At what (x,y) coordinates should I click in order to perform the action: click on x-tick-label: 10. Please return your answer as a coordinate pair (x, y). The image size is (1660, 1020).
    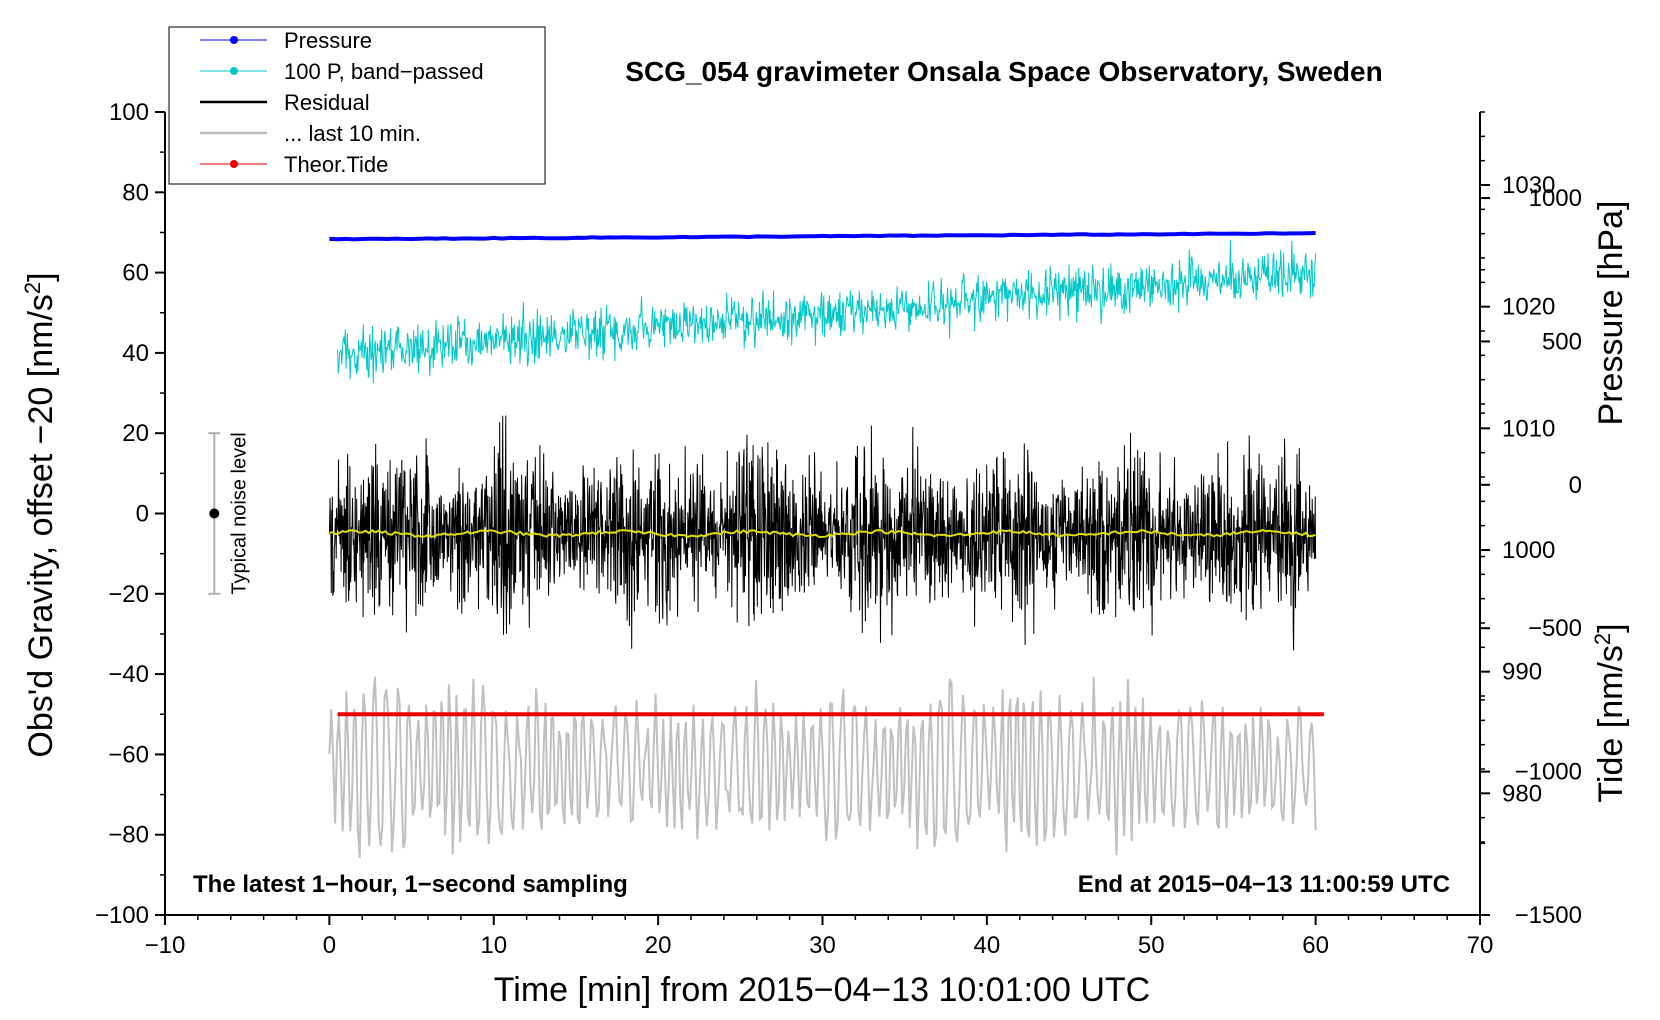
    Looking at the image, I should click on (493, 945).